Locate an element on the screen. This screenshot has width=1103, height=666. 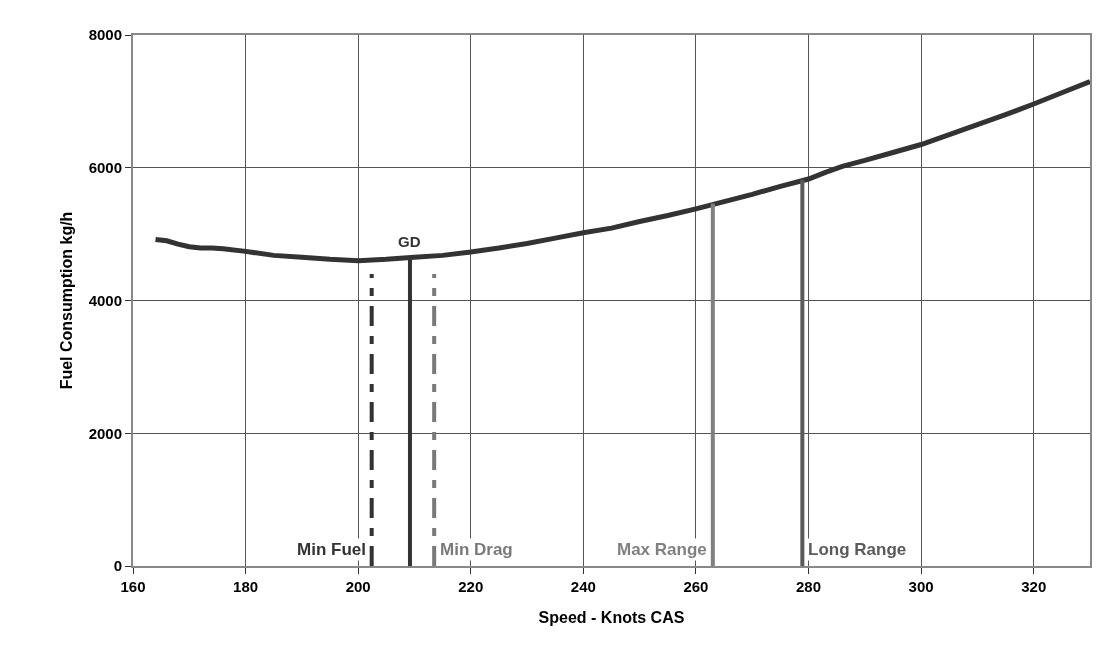
annotation: Min Fuel is located at coordinates (331, 549).